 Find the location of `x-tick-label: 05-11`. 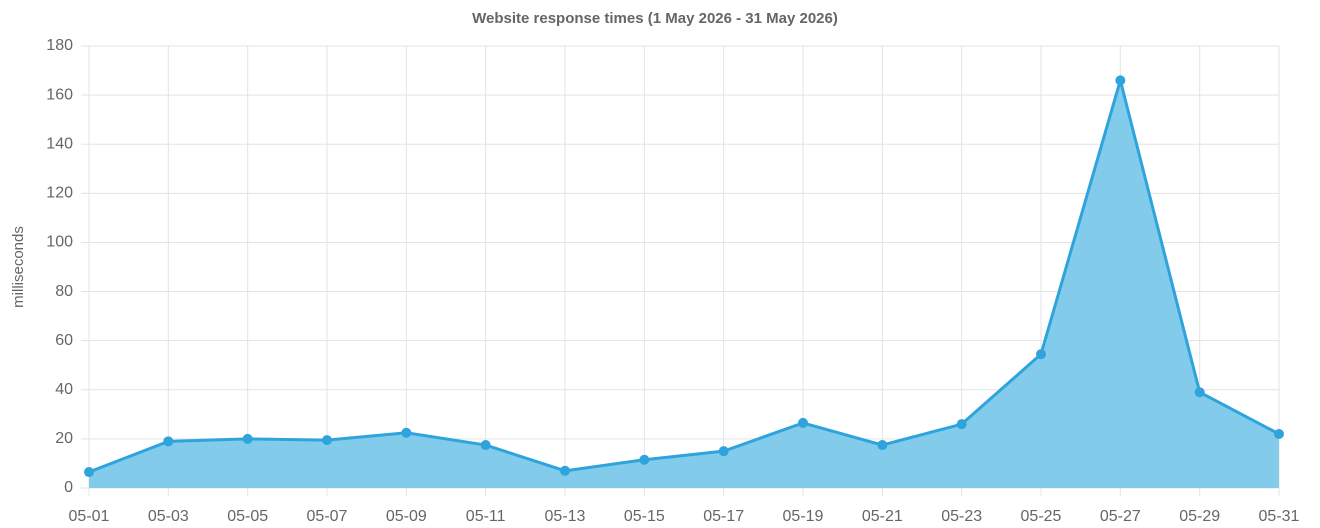

x-tick-label: 05-11 is located at coordinates (486, 516).